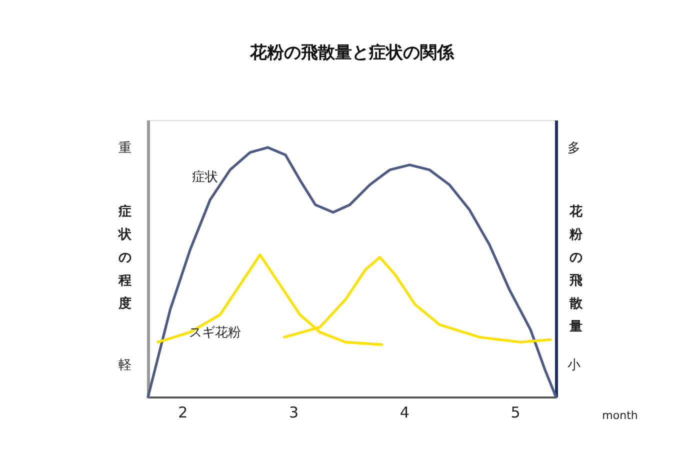 This screenshot has width=700, height=467. Describe the element at coordinates (183, 413) in the screenshot. I see `x-tick-label: 2` at that location.